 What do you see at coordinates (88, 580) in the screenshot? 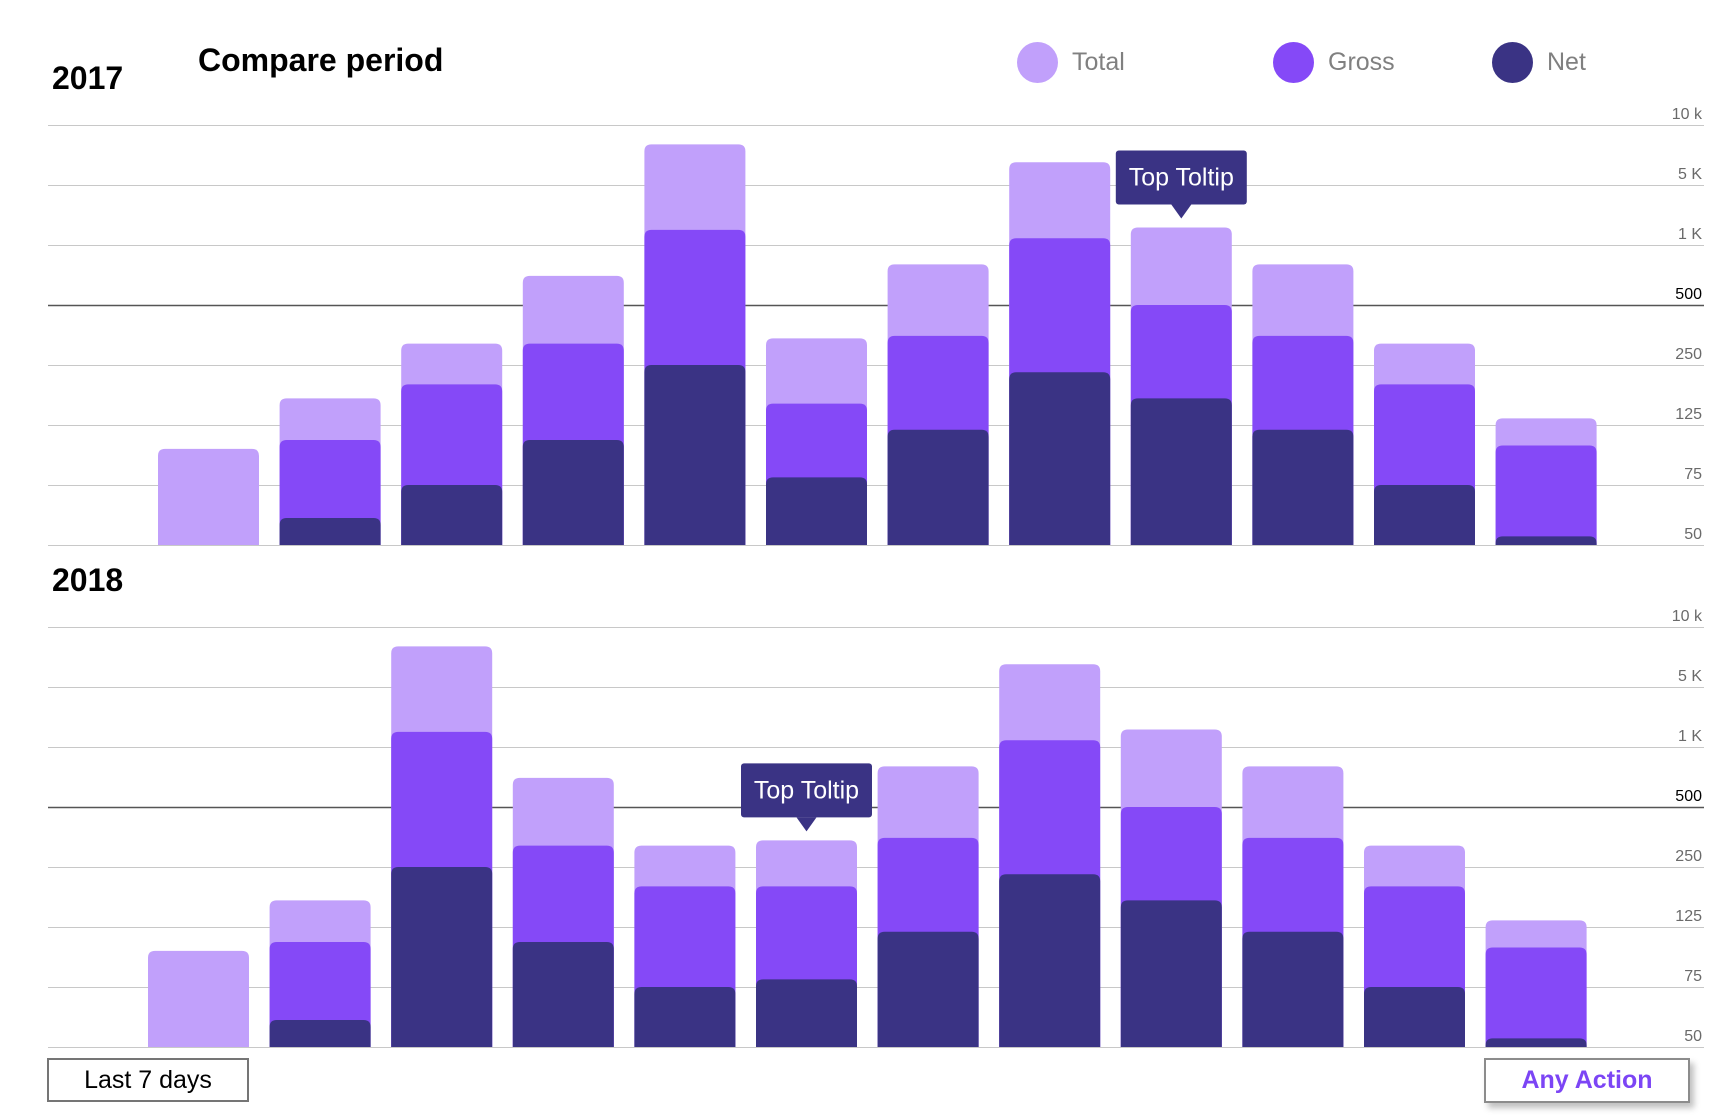
I see `year-2018-label: 2018` at bounding box center [88, 580].